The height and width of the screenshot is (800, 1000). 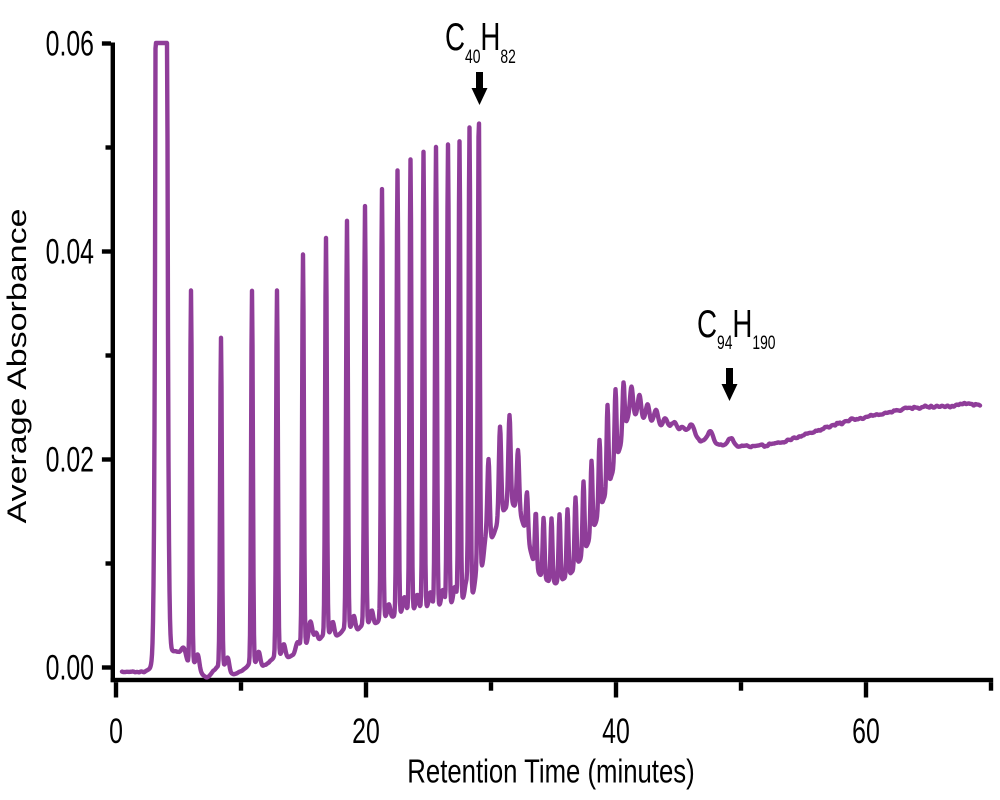 What do you see at coordinates (116, 732) in the screenshot?
I see `svg-text: 0` at bounding box center [116, 732].